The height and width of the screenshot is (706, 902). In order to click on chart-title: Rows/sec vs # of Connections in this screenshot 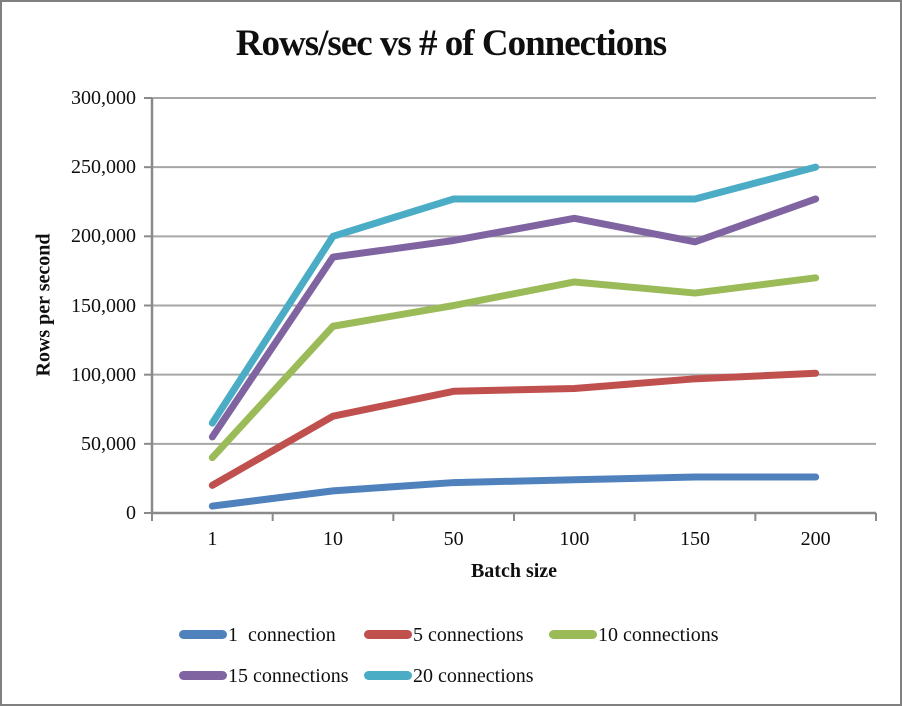, I will do `click(451, 43)`.